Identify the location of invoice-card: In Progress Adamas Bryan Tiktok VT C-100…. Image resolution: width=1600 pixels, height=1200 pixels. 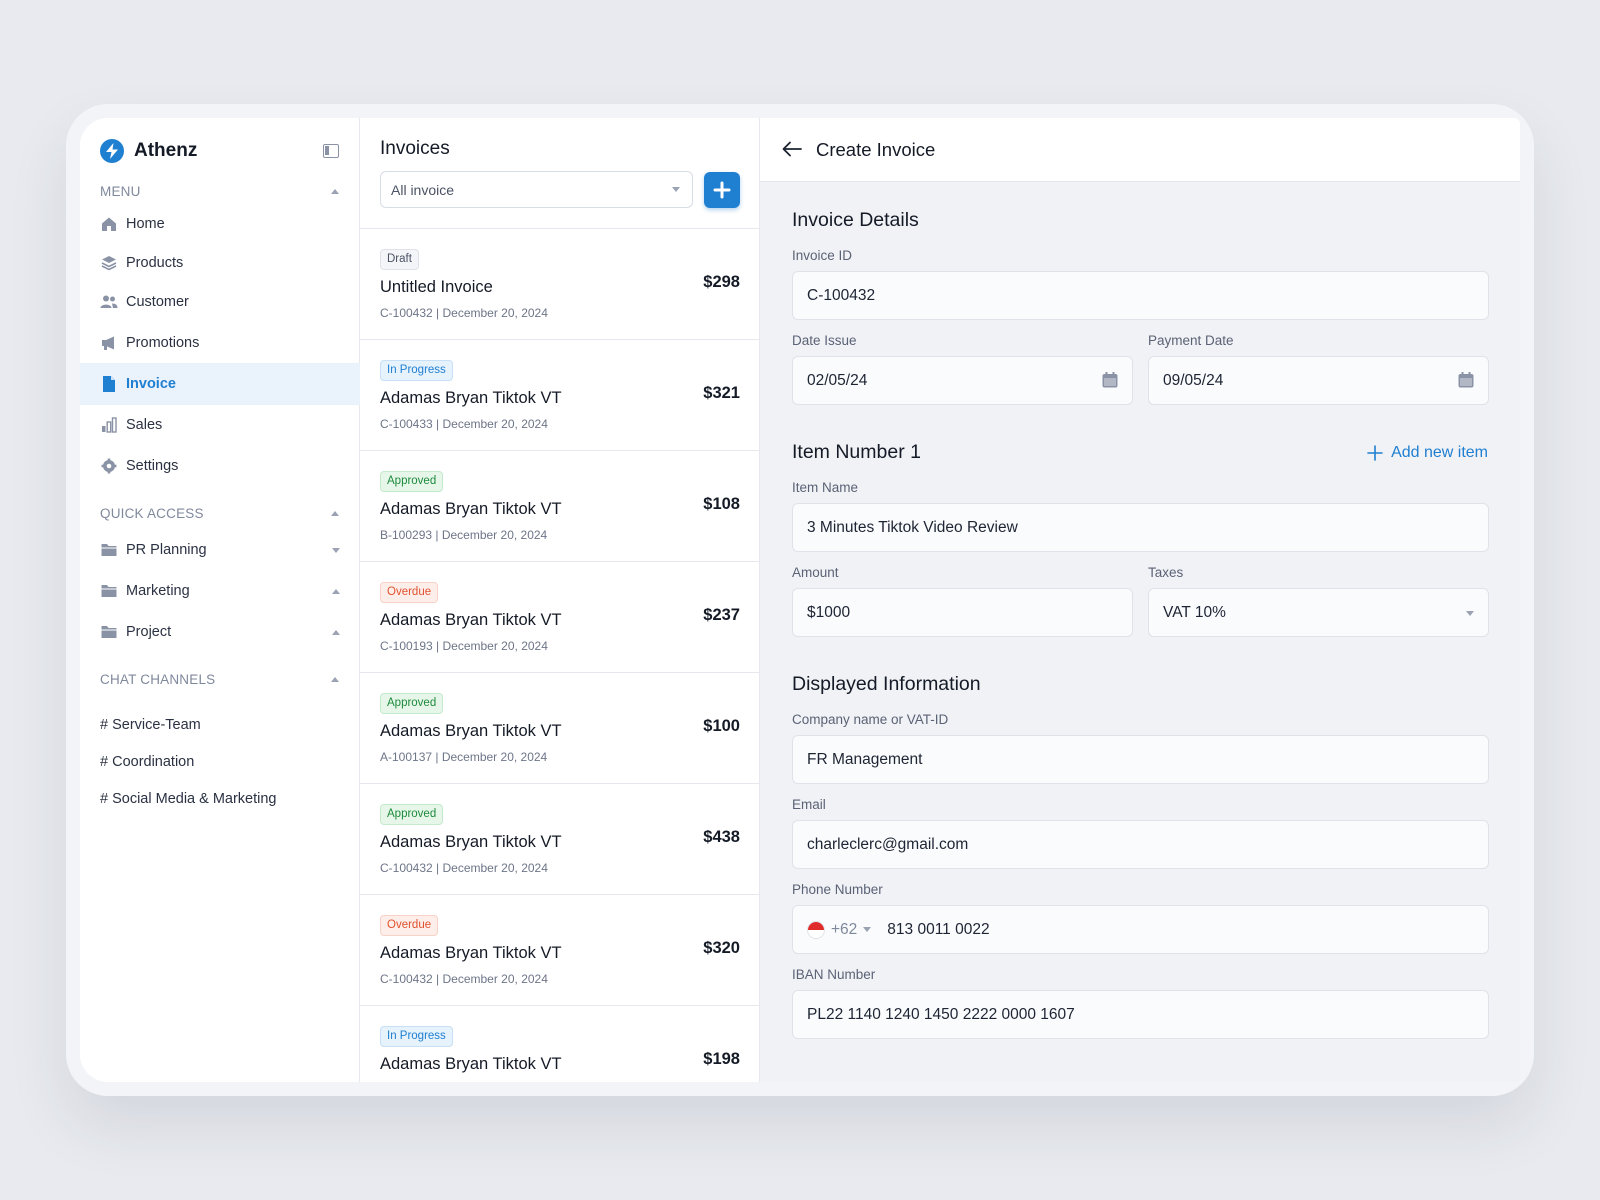
(560, 394).